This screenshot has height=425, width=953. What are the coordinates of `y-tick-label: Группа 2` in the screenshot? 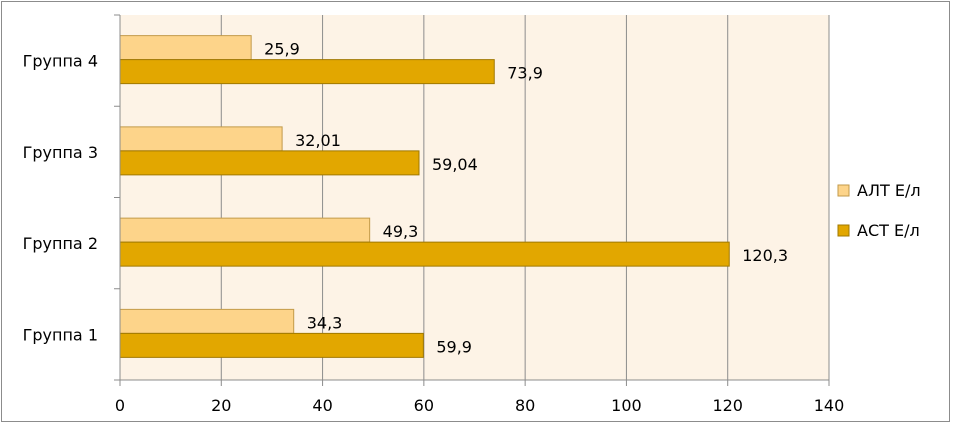 It's located at (60, 243).